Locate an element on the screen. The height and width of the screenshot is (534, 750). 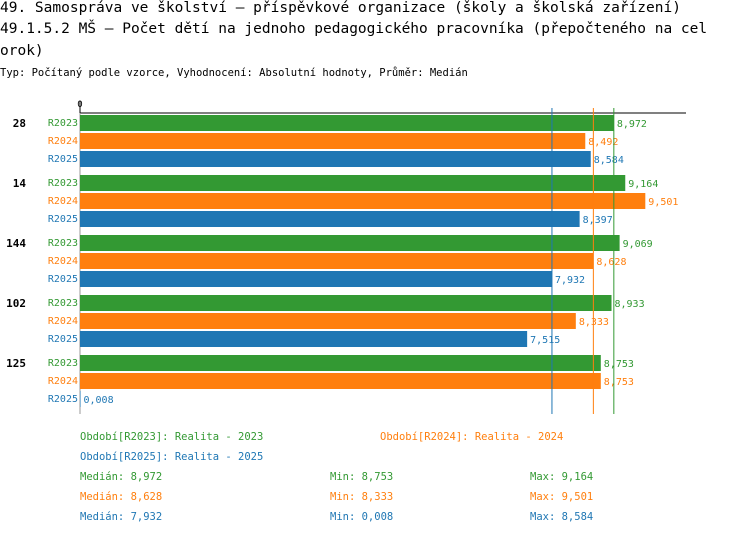
data-label: 8,972 is located at coordinates (632, 124).